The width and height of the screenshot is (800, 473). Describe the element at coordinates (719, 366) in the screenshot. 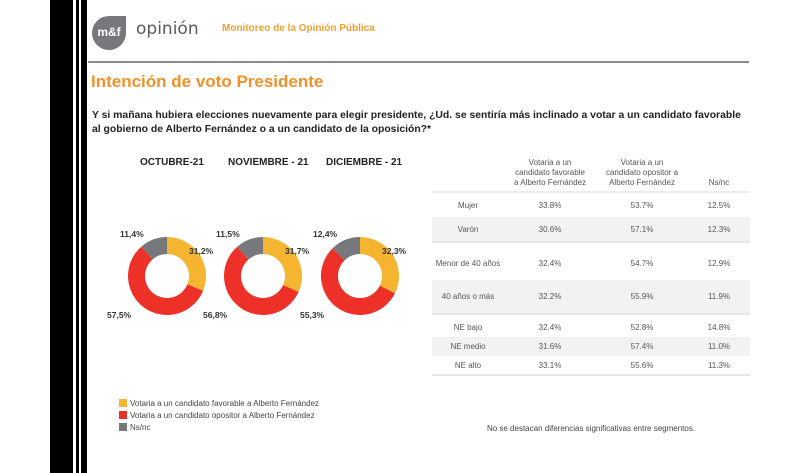

I see `cell-nsnc: 11.3%` at that location.